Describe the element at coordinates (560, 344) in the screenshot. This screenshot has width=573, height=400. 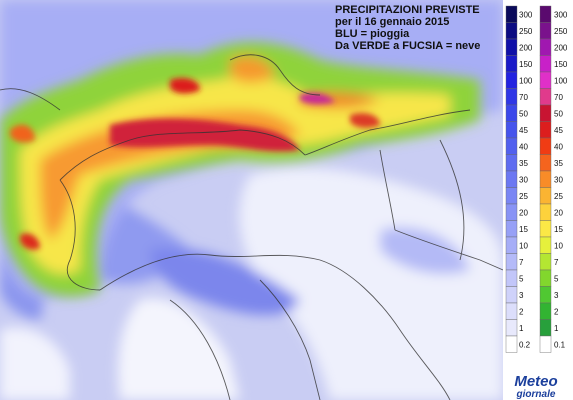
I see `legend-label: 0.1` at that location.